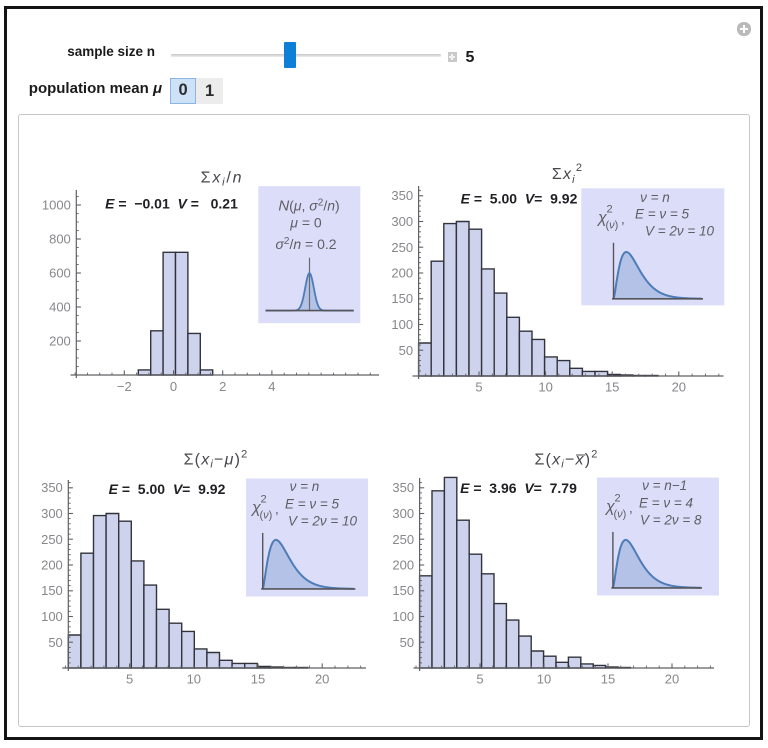  I want to click on svg-text: σ2/n = 0.2, so click(305, 244).